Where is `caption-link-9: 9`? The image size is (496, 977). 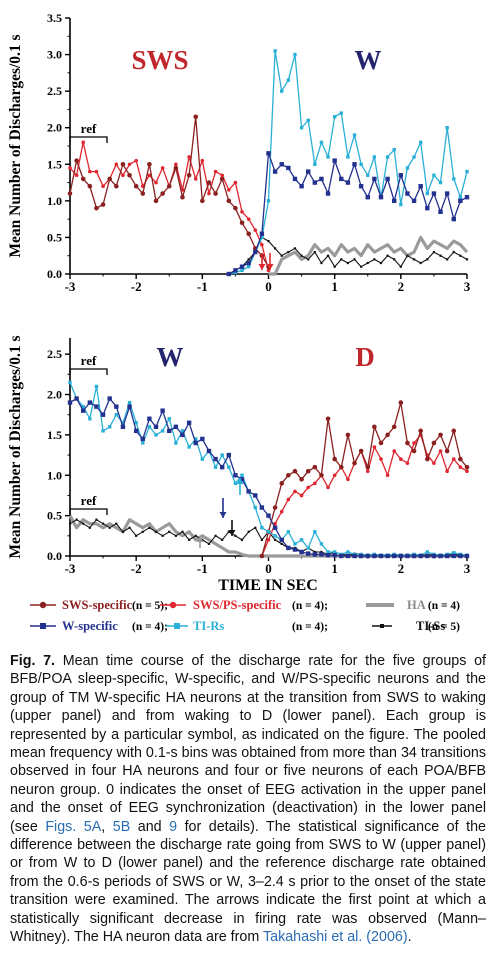
caption-link-9: 9 is located at coordinates (173, 826).